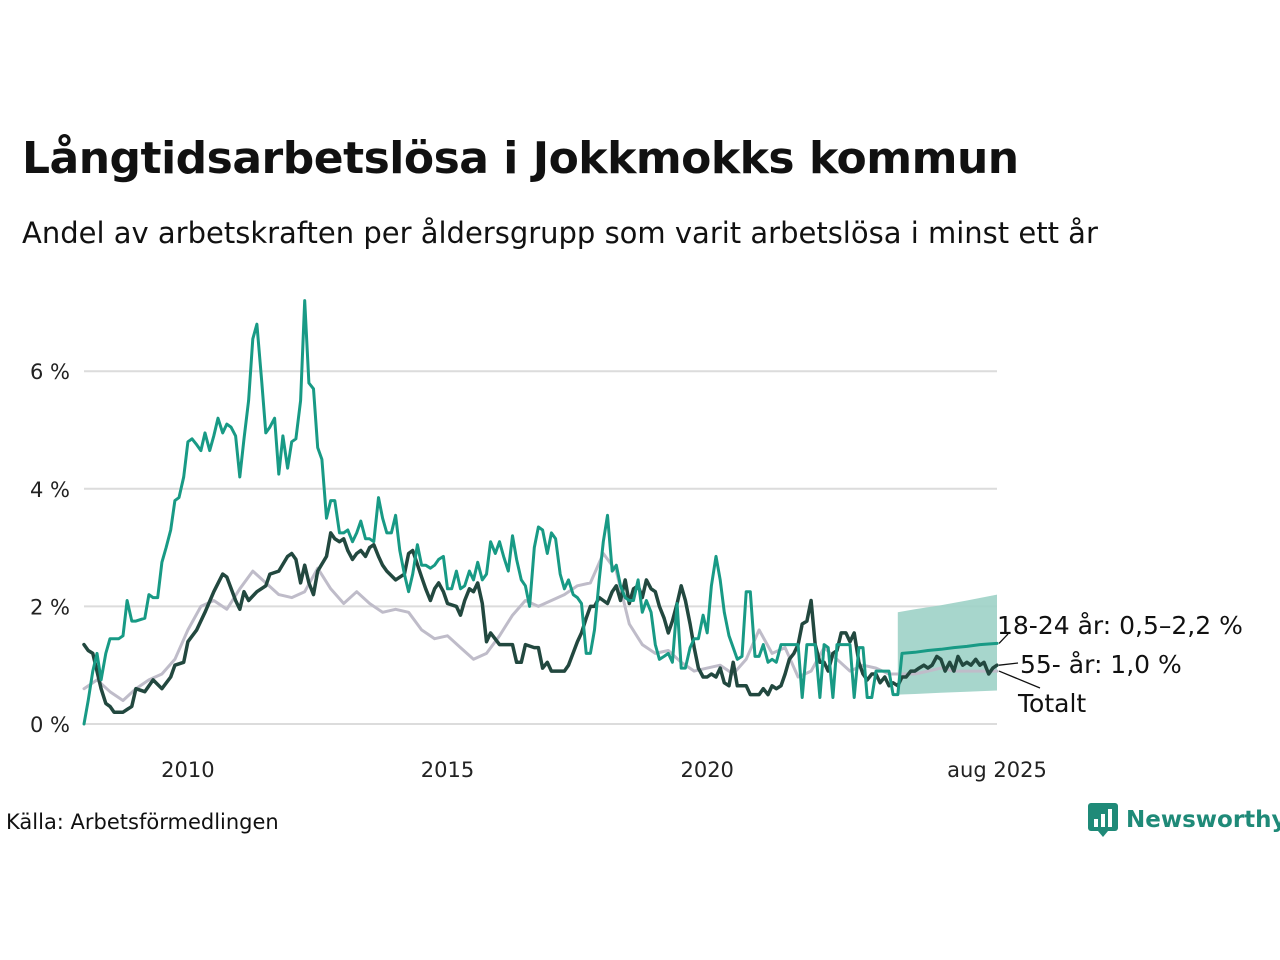 The height and width of the screenshot is (960, 1280). I want to click on brand-logo: Newsworthy, so click(1184, 820).